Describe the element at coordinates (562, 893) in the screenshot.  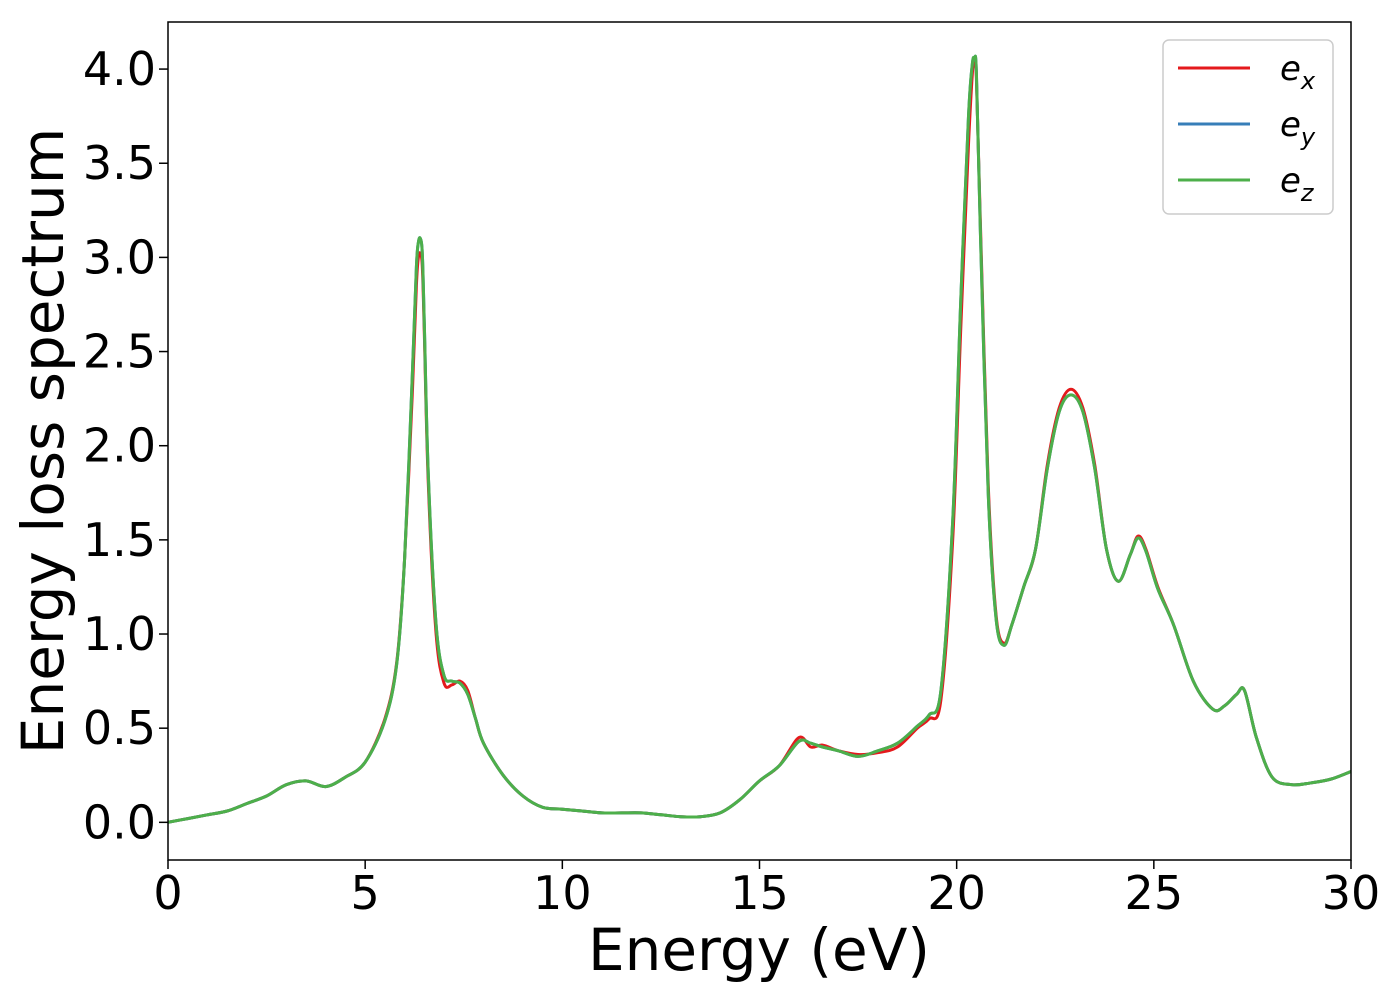
I see `x-tick-label: 10` at that location.